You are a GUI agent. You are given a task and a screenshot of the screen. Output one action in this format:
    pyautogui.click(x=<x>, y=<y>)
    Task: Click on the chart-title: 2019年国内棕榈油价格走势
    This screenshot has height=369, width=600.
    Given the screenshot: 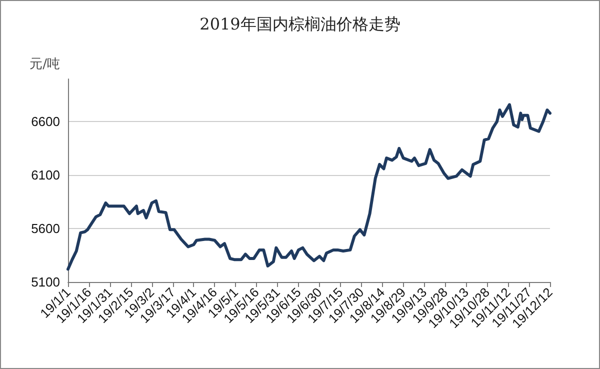 What is the action you would take?
    pyautogui.click(x=300, y=24)
    